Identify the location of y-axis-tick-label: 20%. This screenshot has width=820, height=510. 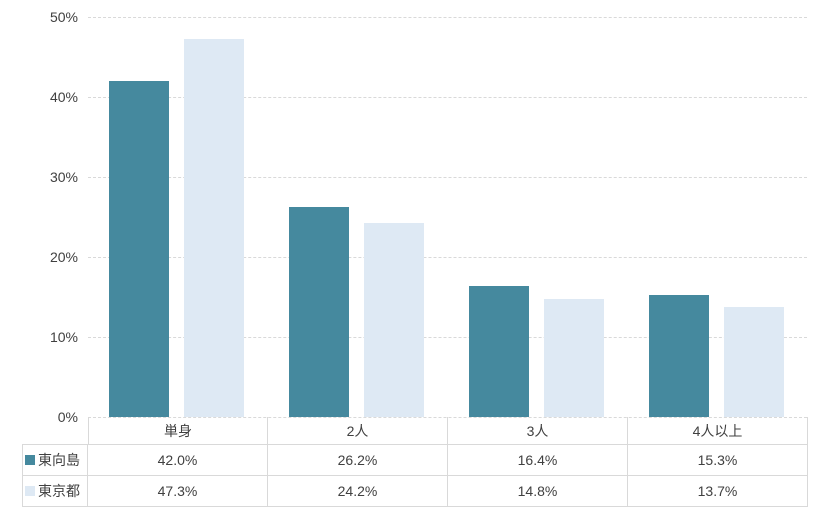
(63, 257).